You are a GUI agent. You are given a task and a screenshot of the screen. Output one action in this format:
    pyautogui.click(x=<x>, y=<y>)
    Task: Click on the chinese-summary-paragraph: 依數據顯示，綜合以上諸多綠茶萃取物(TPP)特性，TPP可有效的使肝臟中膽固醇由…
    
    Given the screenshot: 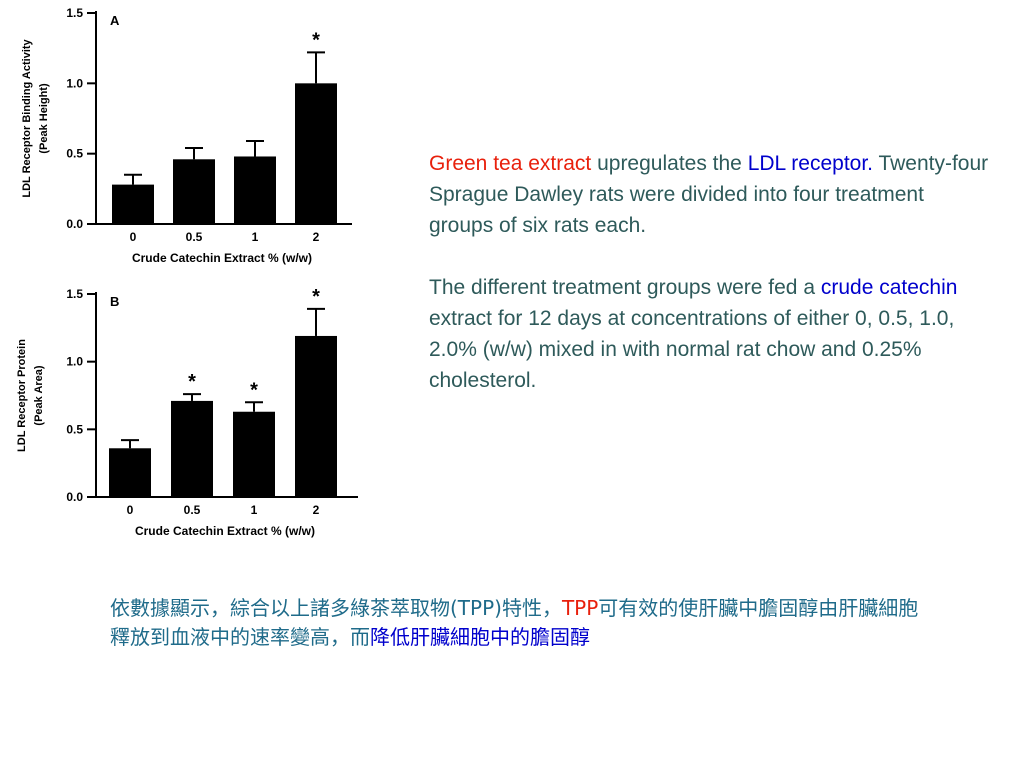 What is the action you would take?
    pyautogui.click(x=520, y=623)
    